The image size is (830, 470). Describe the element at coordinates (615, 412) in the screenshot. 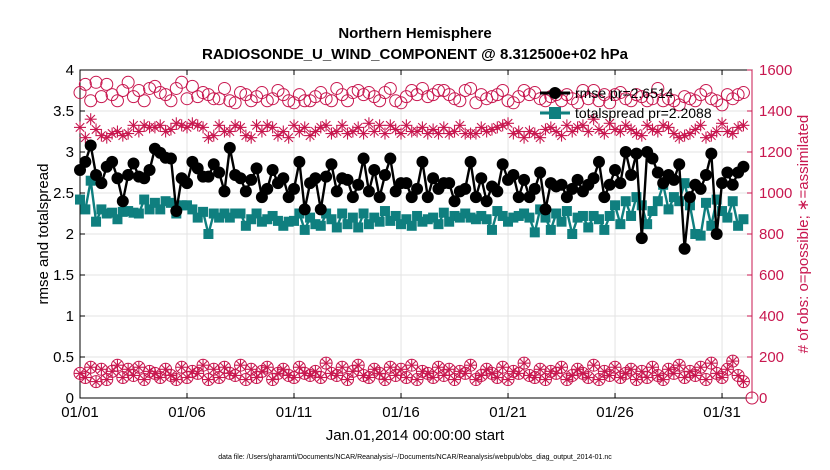

I see `x-tick-label: 01/26` at that location.